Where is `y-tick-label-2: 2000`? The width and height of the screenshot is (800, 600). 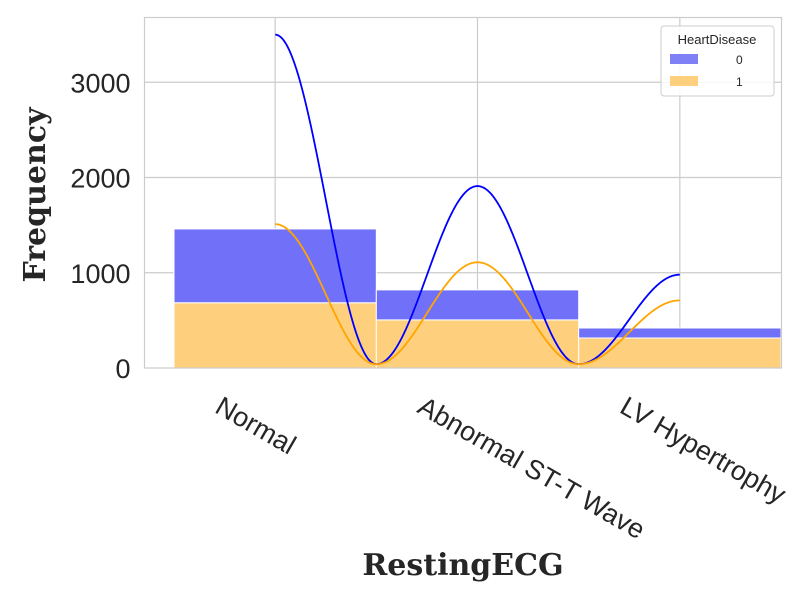
y-tick-label-2: 2000 is located at coordinates (100, 179).